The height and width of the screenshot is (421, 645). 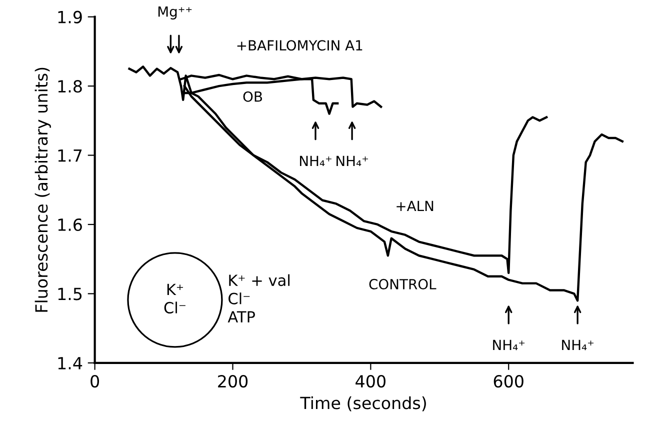 What do you see at coordinates (371, 381) in the screenshot?
I see `x-tick-label: 400` at bounding box center [371, 381].